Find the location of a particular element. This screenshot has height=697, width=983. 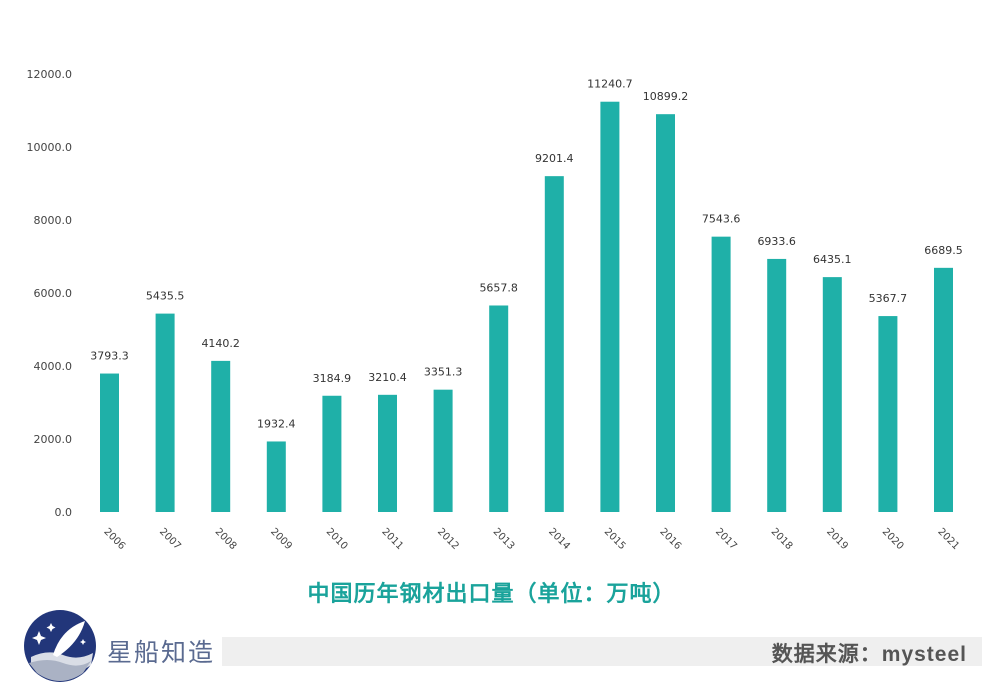

bar-2011 is located at coordinates (387, 453).